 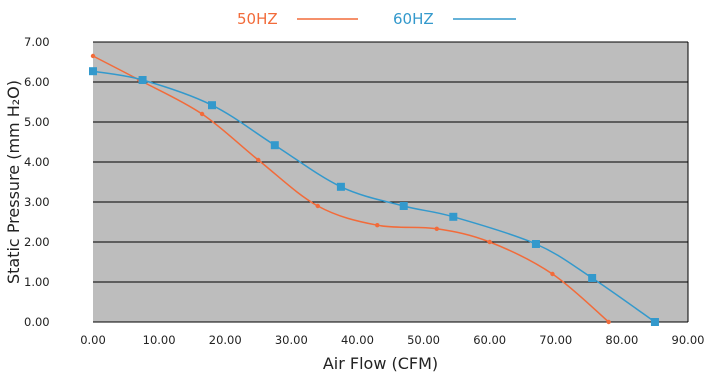 I want to click on x-axis-title: Air Flow (CFM), so click(x=380, y=363).